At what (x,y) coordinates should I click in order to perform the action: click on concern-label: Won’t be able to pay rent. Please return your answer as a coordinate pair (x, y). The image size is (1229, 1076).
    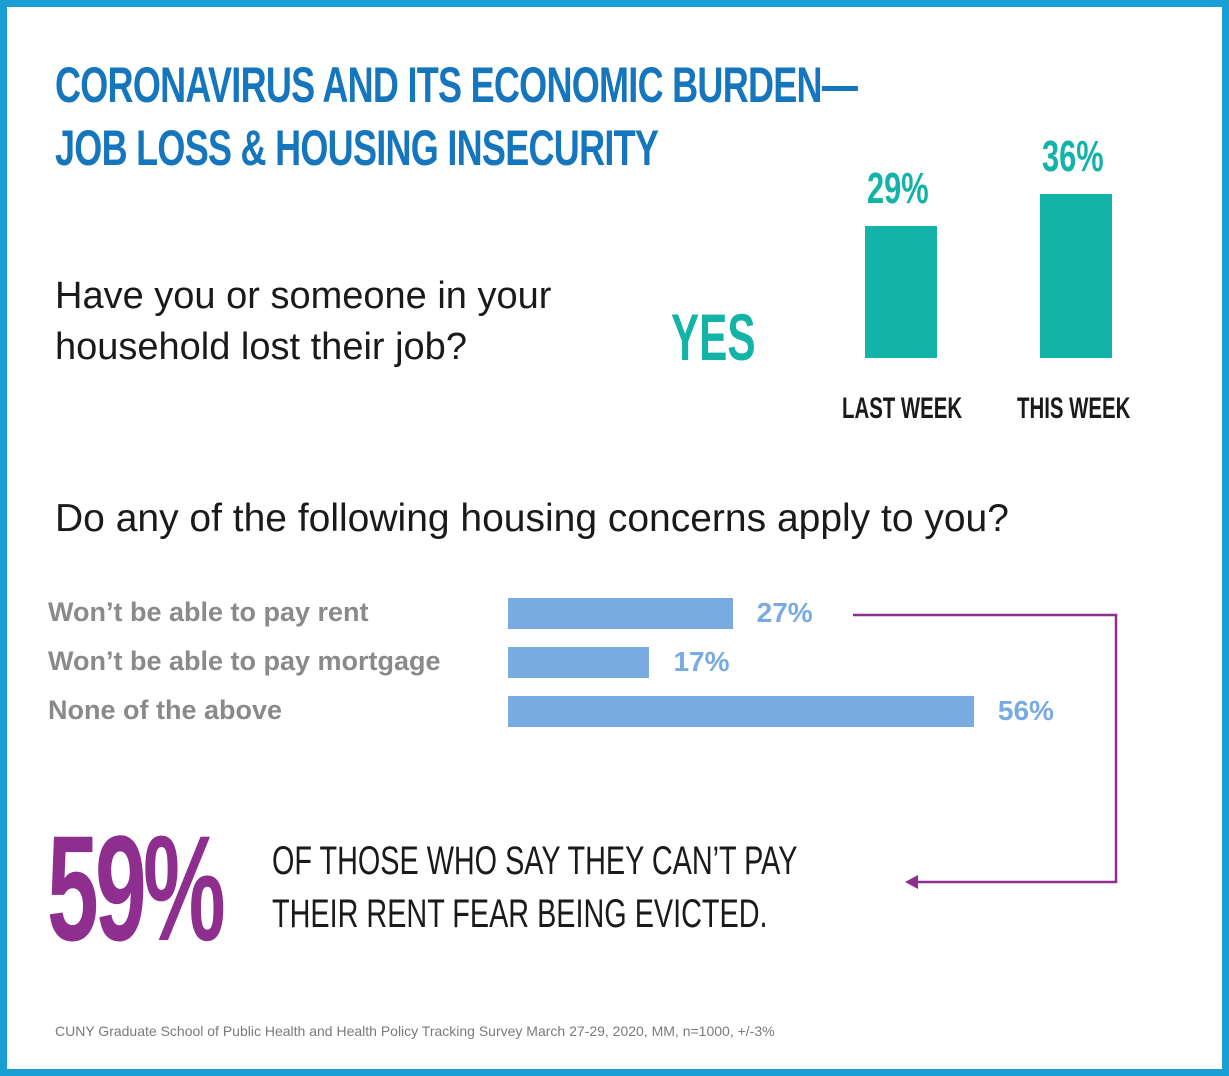
    Looking at the image, I should click on (208, 612).